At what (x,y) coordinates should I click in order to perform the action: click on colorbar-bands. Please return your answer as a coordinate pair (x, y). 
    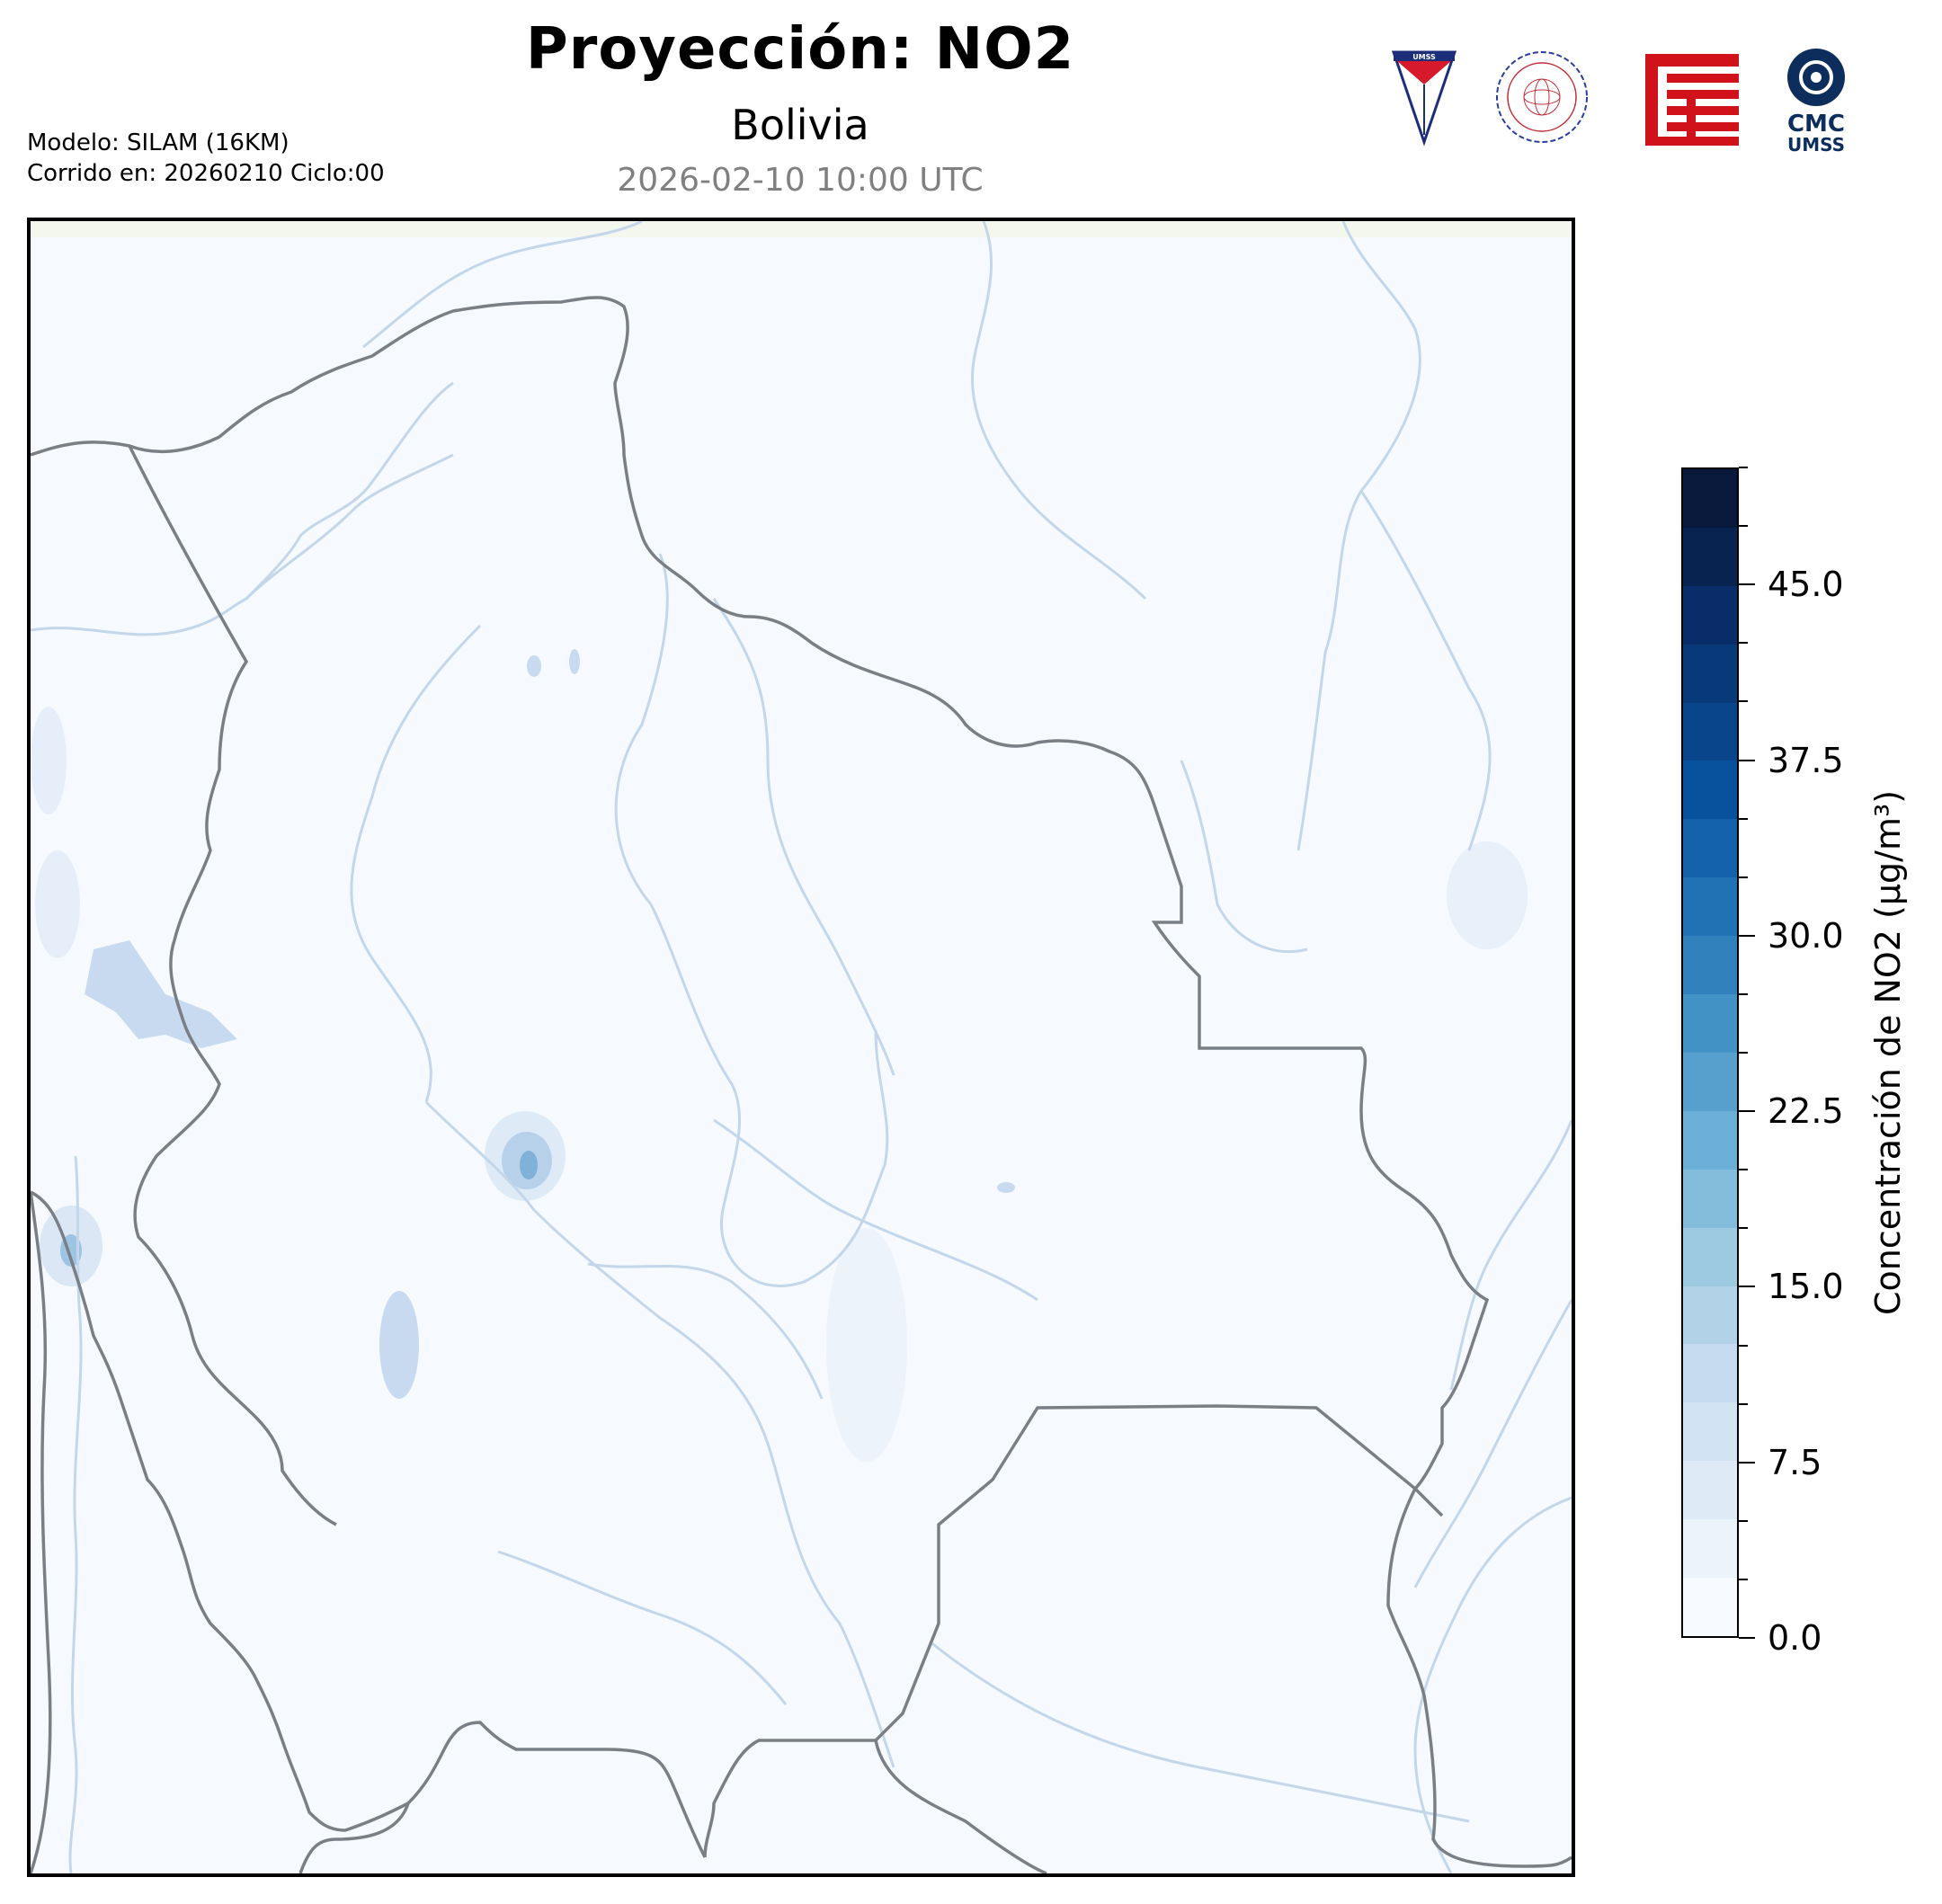
    Looking at the image, I should click on (1710, 1052).